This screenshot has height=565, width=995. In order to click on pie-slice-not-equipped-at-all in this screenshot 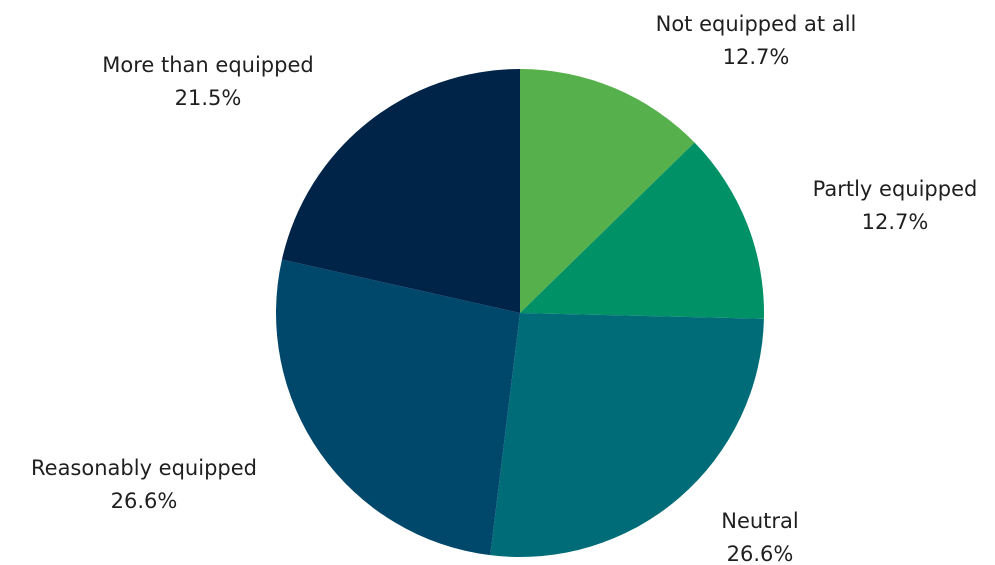, I will do `click(607, 191)`.